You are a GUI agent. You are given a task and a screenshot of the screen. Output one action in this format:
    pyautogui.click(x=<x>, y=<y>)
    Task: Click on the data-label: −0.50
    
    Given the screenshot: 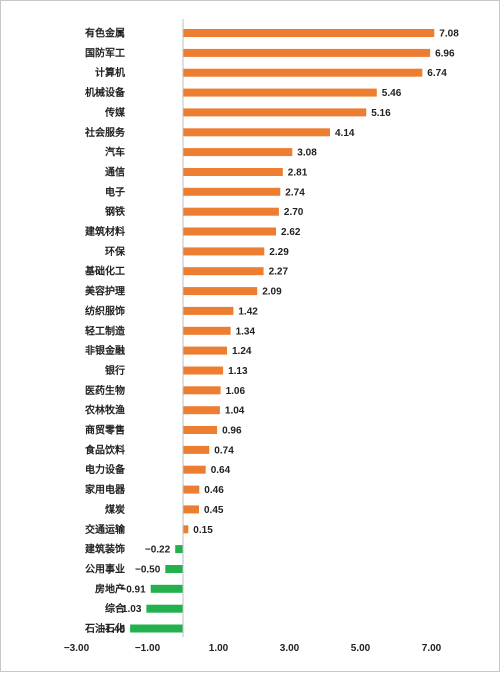 What is the action you would take?
    pyautogui.click(x=148, y=570)
    